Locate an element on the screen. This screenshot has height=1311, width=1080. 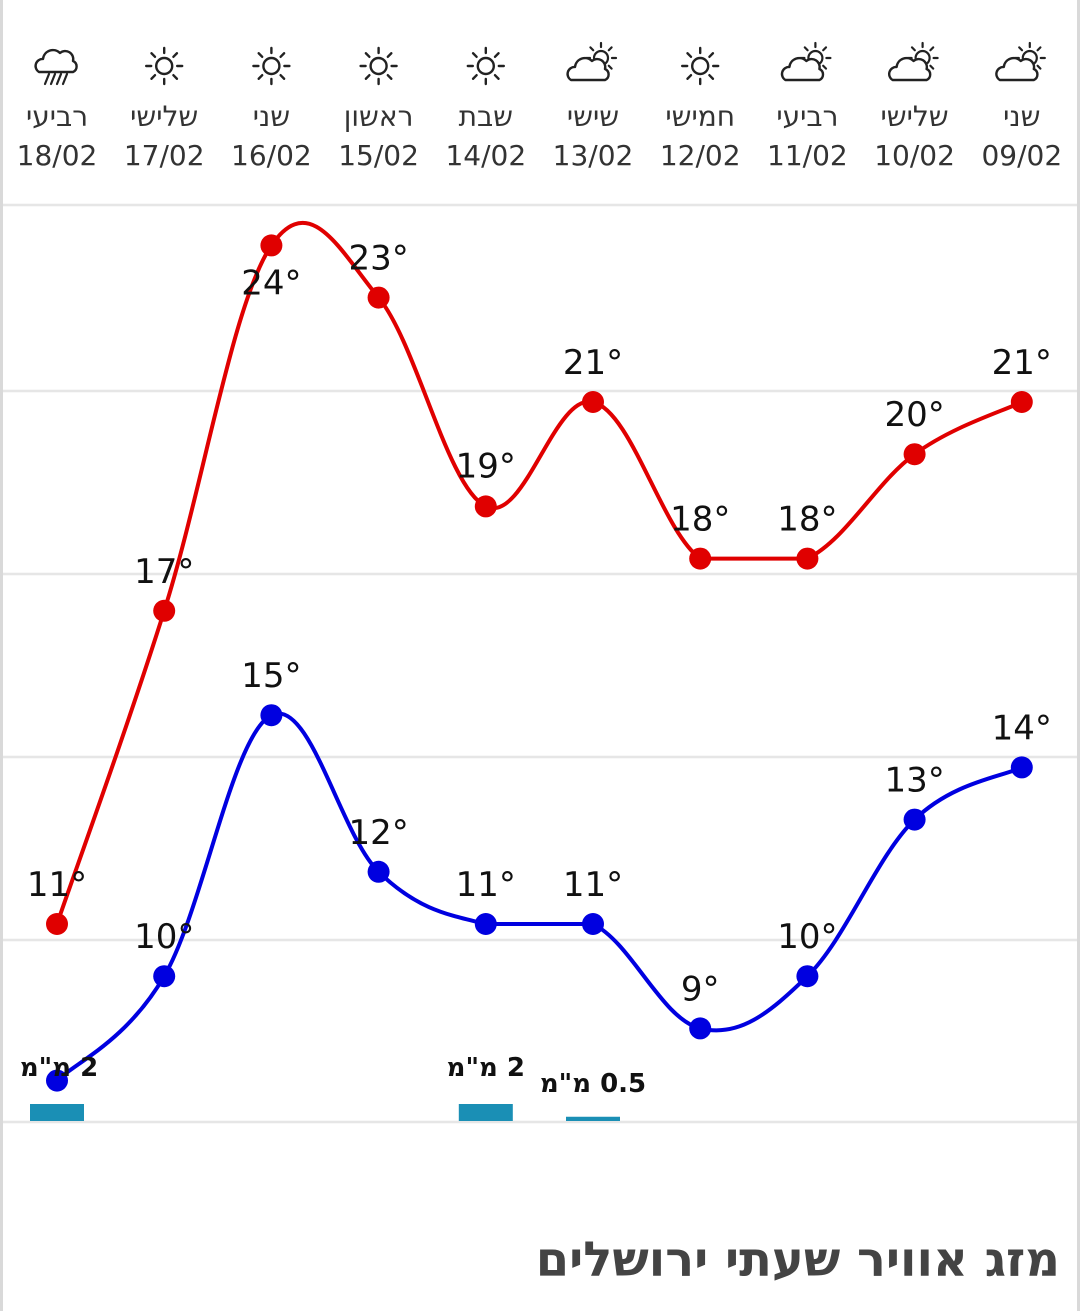
left-border is located at coordinates (1, 655).